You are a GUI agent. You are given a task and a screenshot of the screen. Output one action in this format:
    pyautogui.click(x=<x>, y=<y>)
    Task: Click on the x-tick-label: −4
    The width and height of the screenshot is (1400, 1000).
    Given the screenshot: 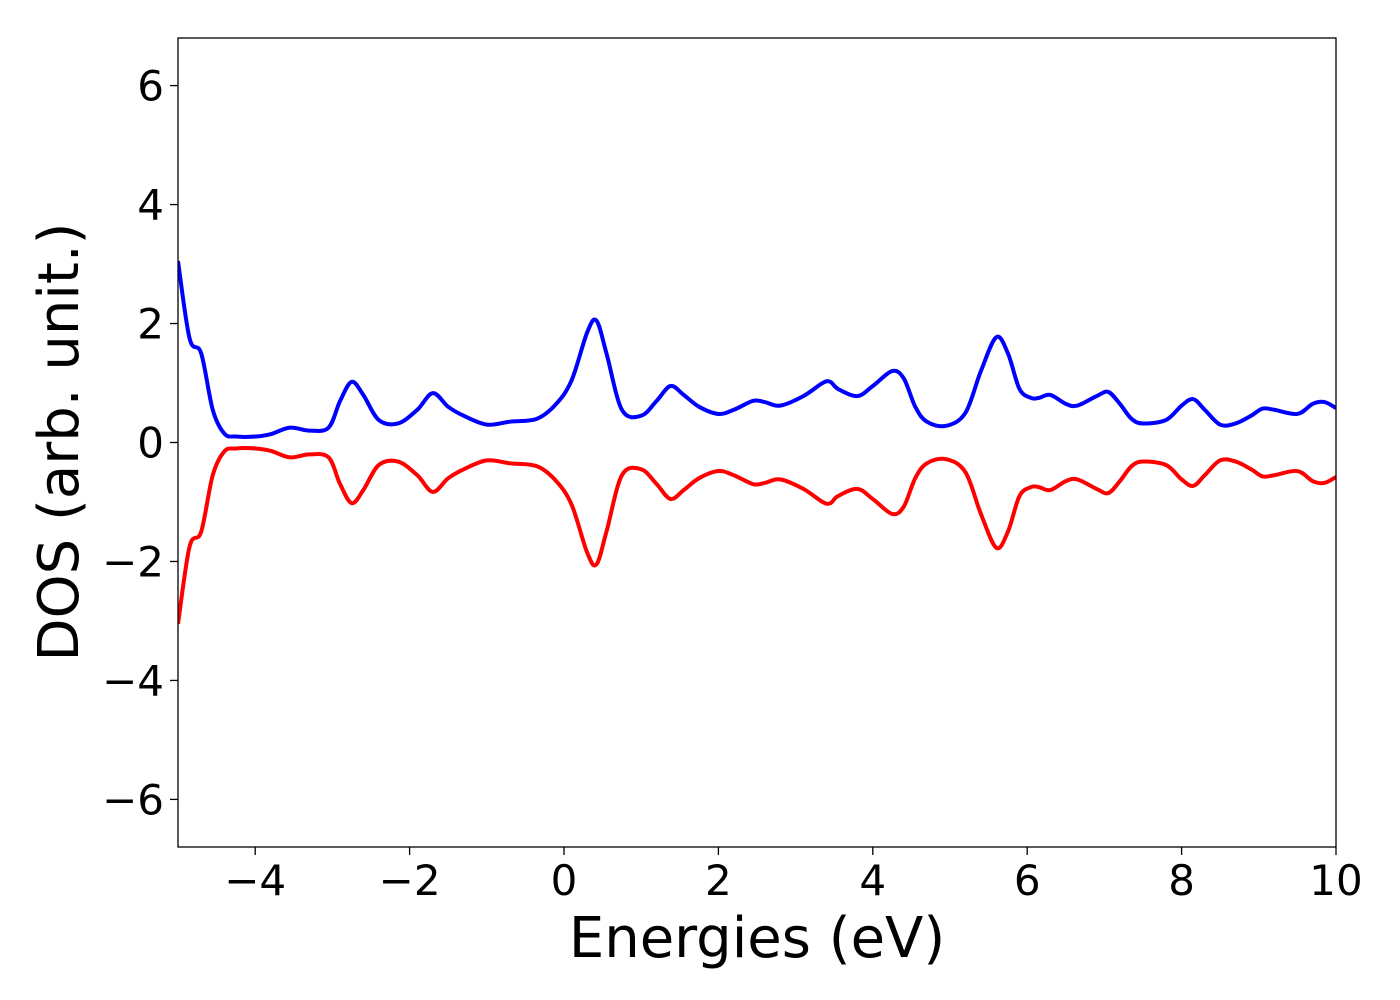 What is the action you would take?
    pyautogui.click(x=255, y=880)
    